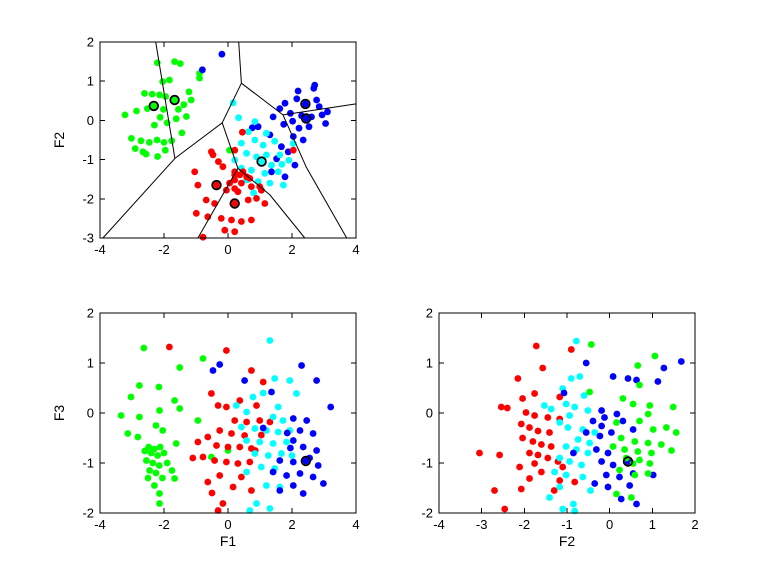 This screenshot has height=576, width=768. Describe the element at coordinates (694, 524) in the screenshot. I see `x-tick-label: 2` at that location.